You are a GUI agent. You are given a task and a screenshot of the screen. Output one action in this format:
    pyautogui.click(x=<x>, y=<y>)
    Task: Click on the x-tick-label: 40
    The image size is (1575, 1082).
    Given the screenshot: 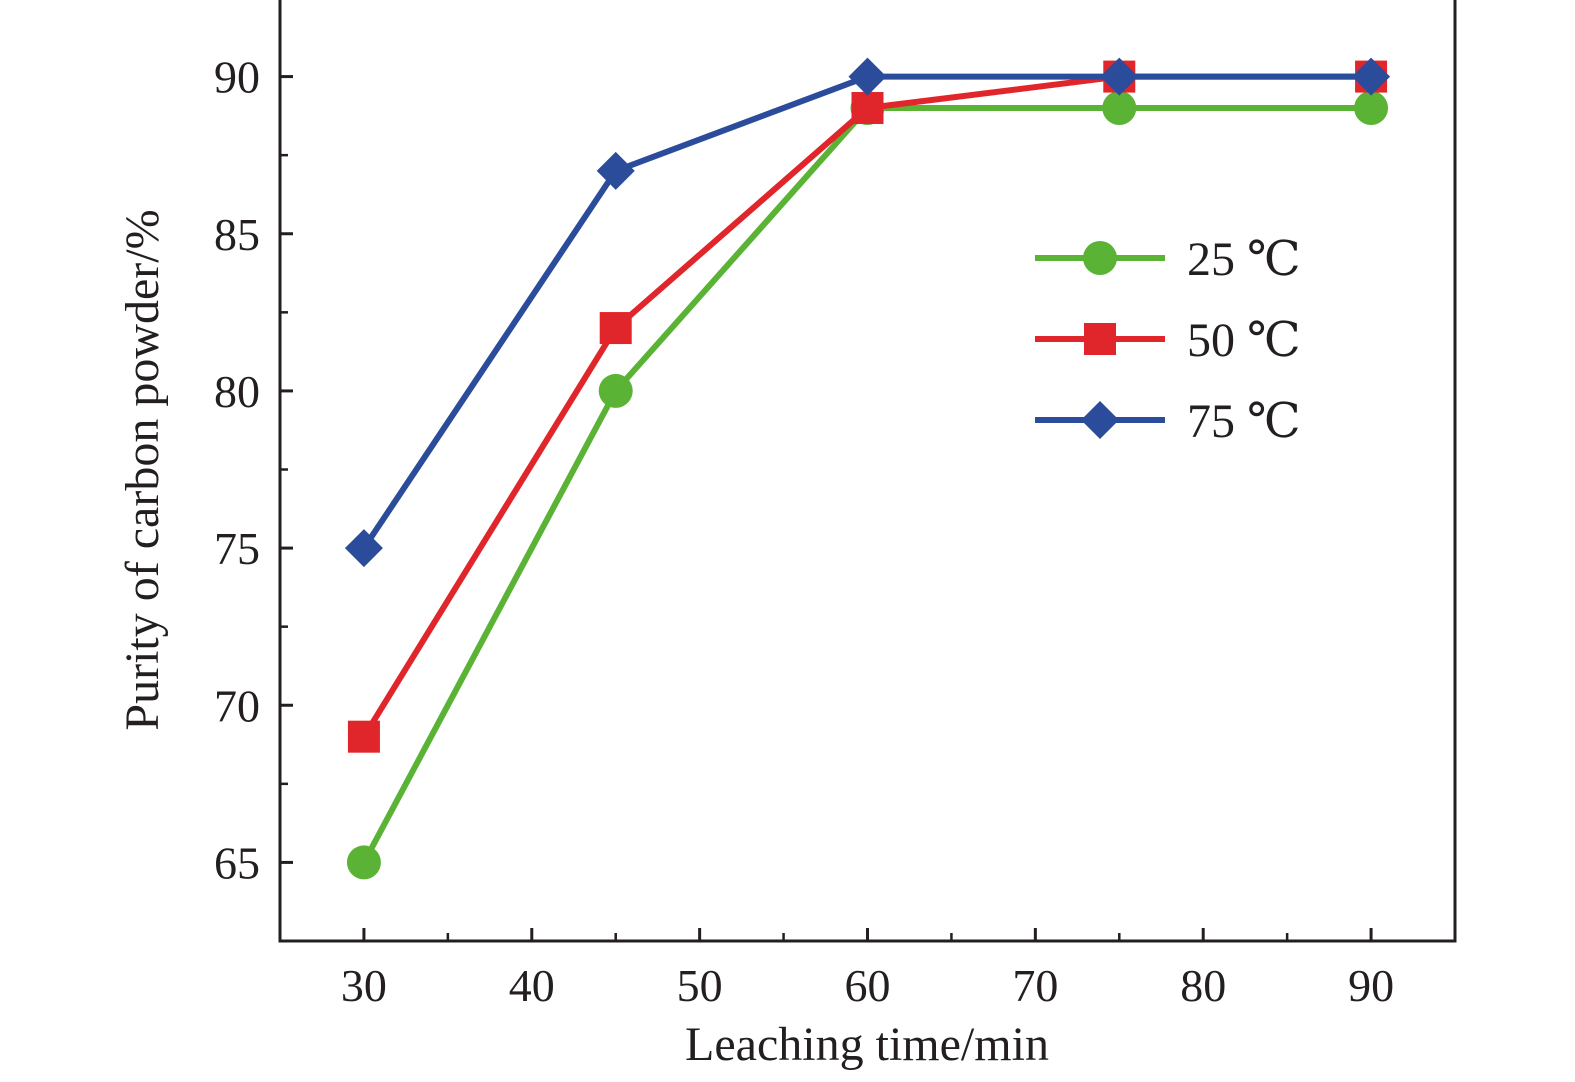 What is the action you would take?
    pyautogui.click(x=532, y=985)
    